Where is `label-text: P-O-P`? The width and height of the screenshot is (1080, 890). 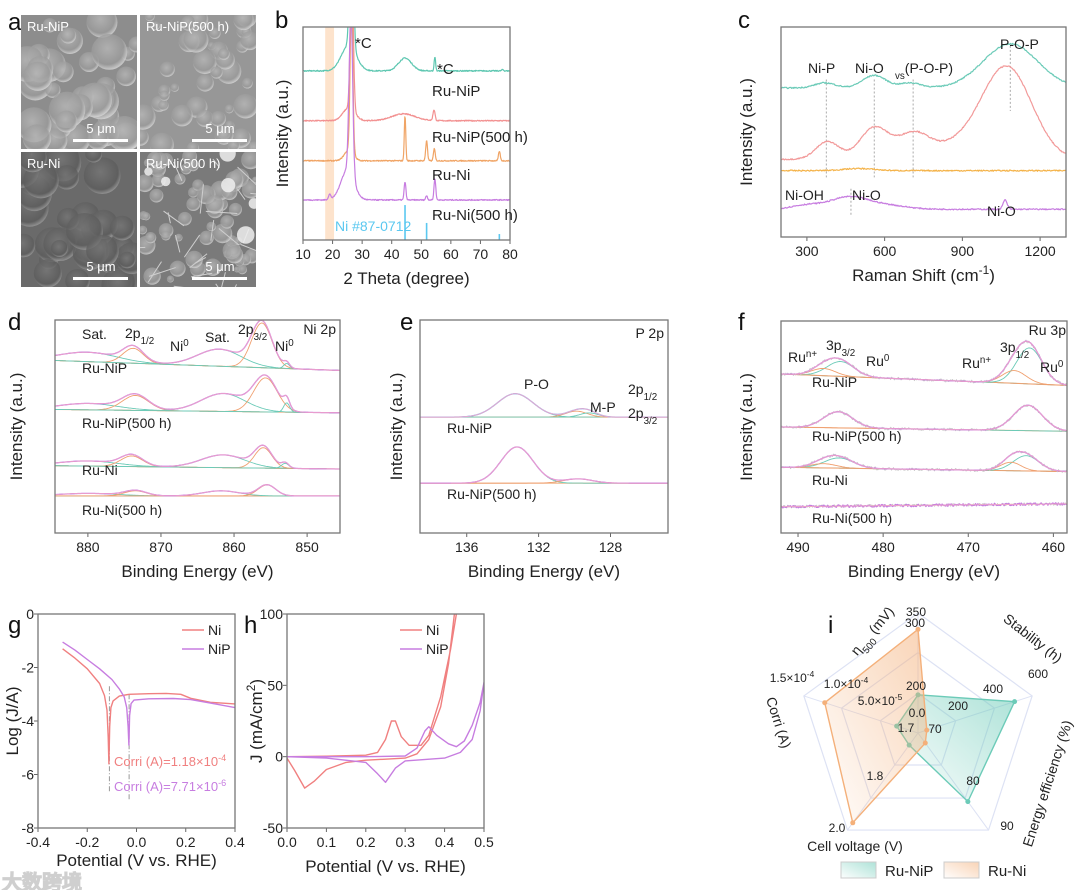 label-text: P-O-P is located at coordinates (1019, 44).